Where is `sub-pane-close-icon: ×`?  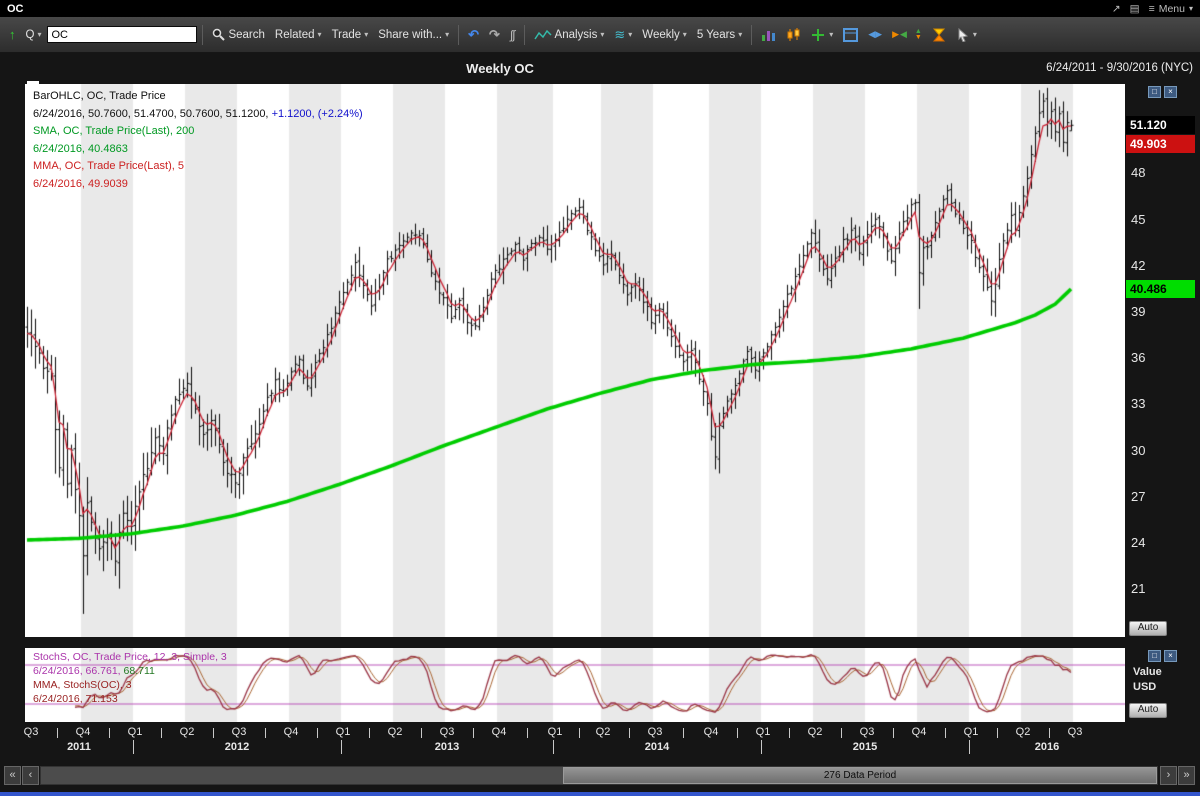 sub-pane-close-icon: × is located at coordinates (1170, 656).